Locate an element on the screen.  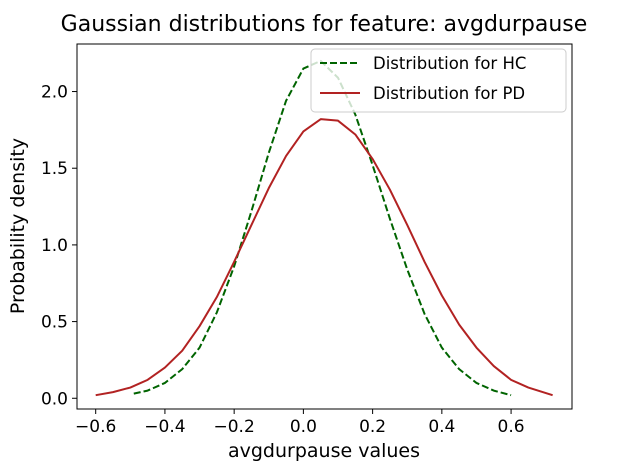
legend-label-pd: Distribution for PD is located at coordinates (449, 93).